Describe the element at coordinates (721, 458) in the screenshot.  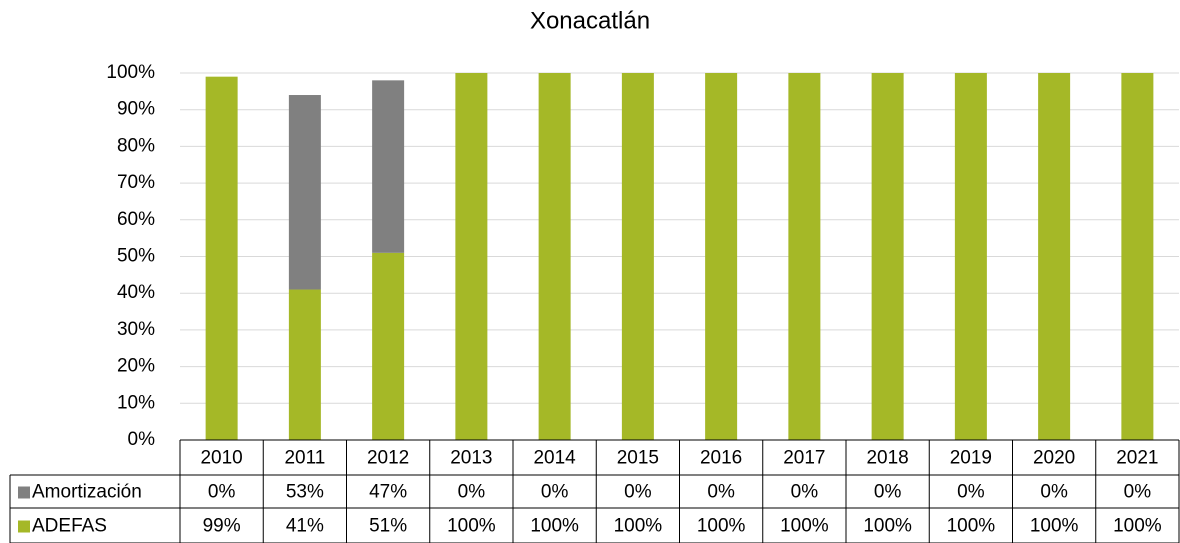
I see `x-tick-label: 2016` at that location.